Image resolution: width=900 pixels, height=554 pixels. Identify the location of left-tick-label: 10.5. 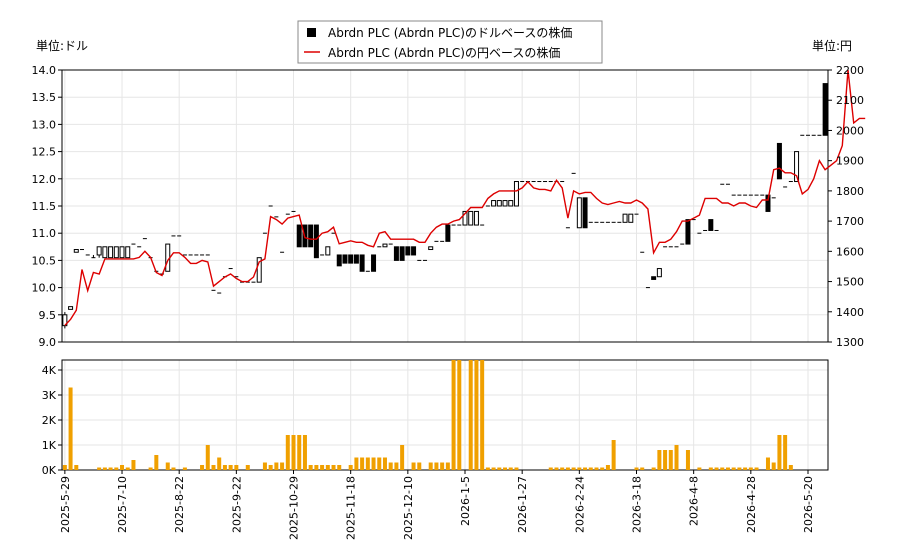
(44, 260).